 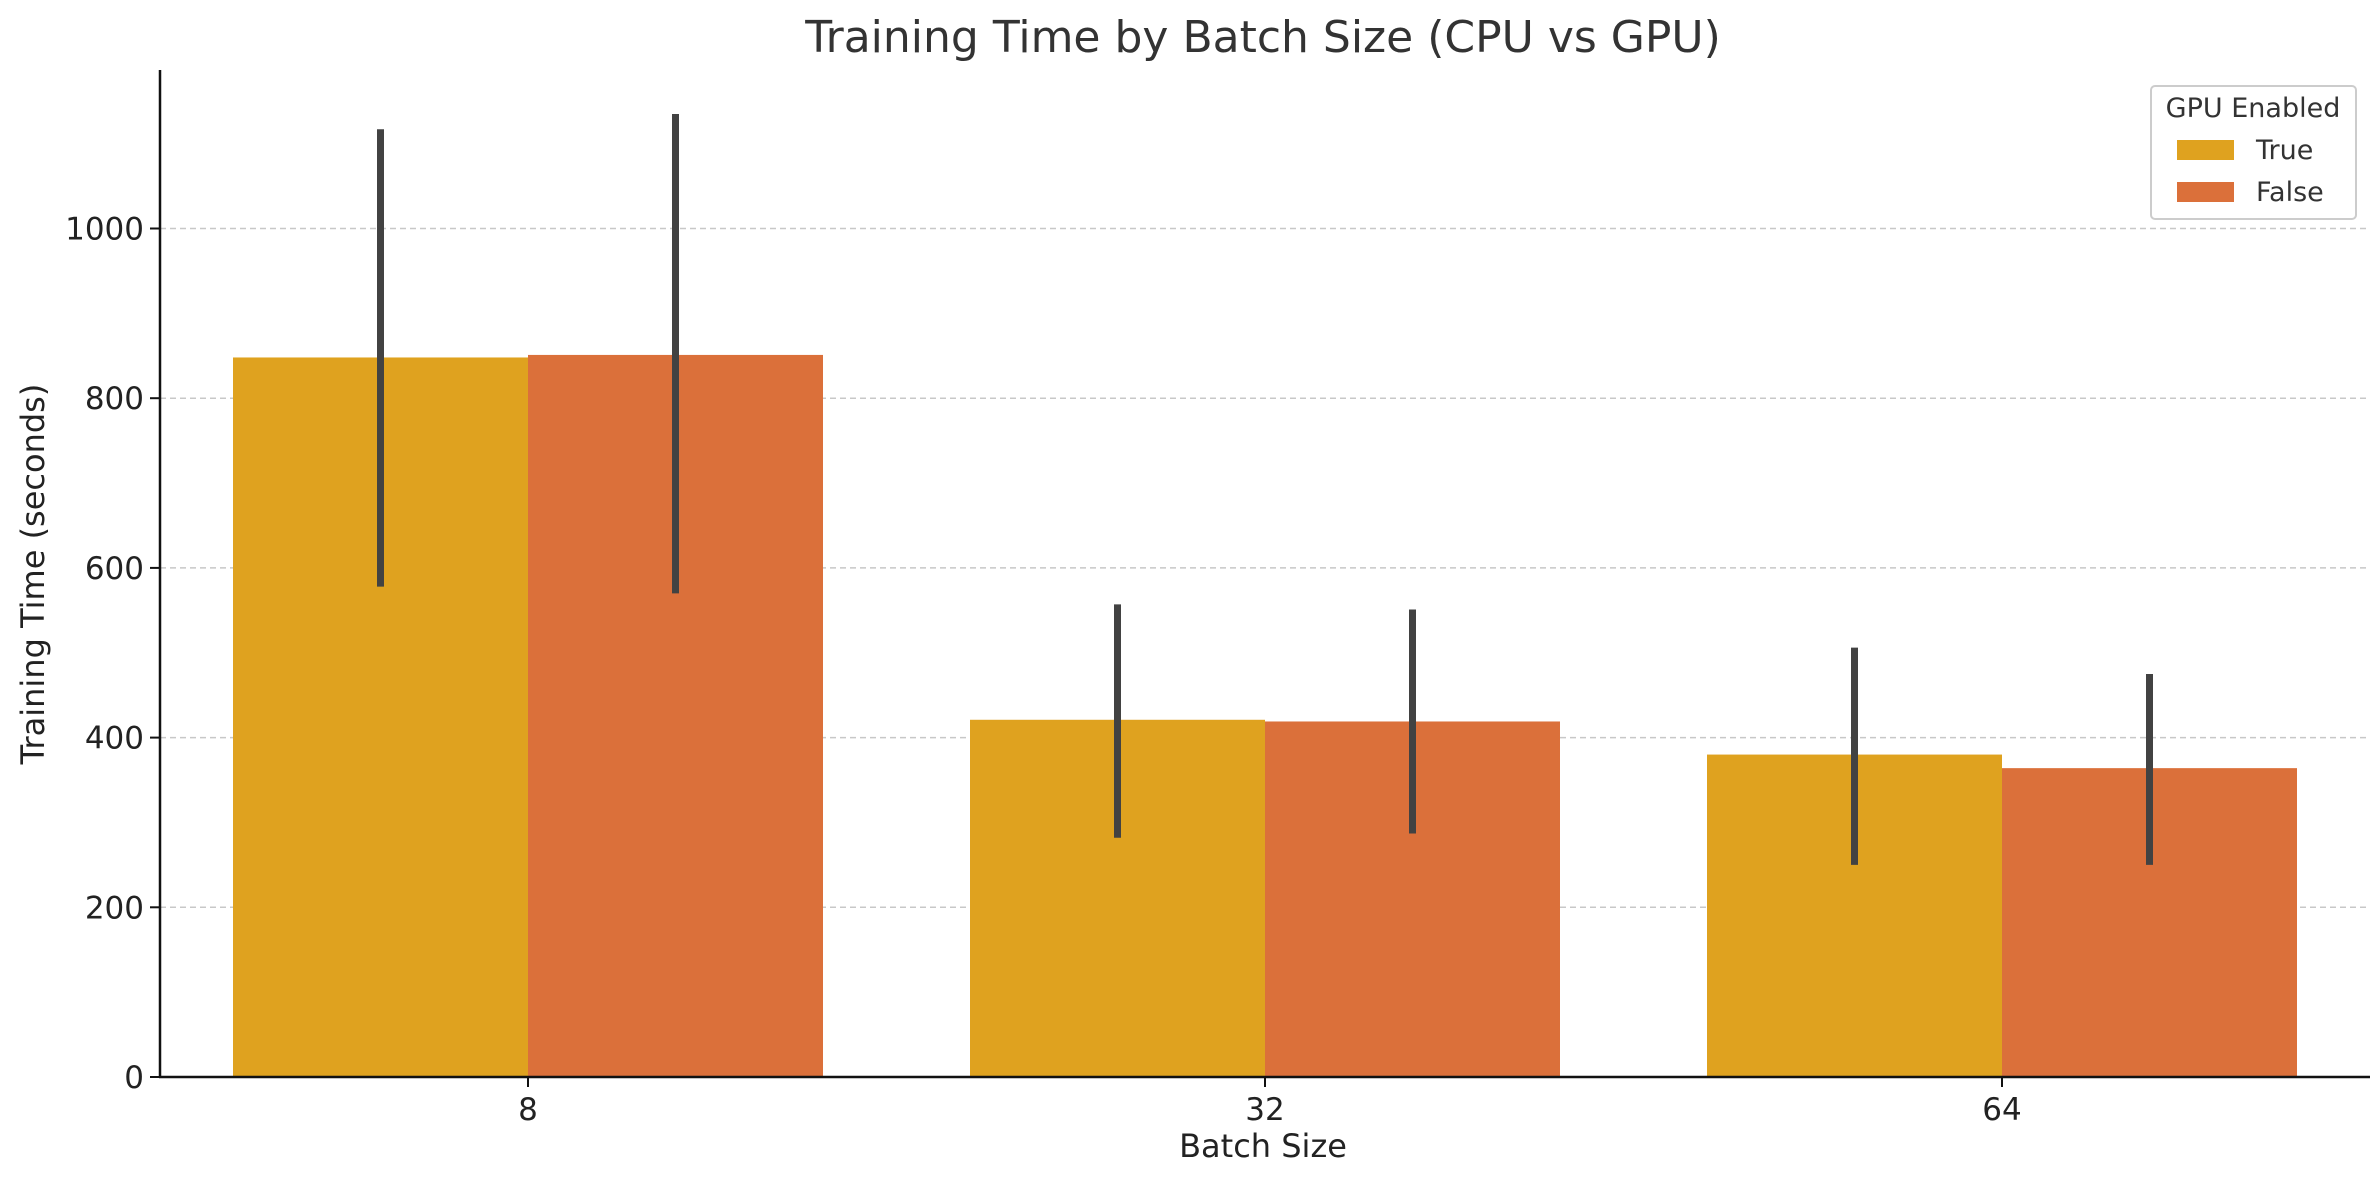 What do you see at coordinates (1262, 37) in the screenshot?
I see `chart-title: Training Time by Batch Size (CPU vs GPU)` at bounding box center [1262, 37].